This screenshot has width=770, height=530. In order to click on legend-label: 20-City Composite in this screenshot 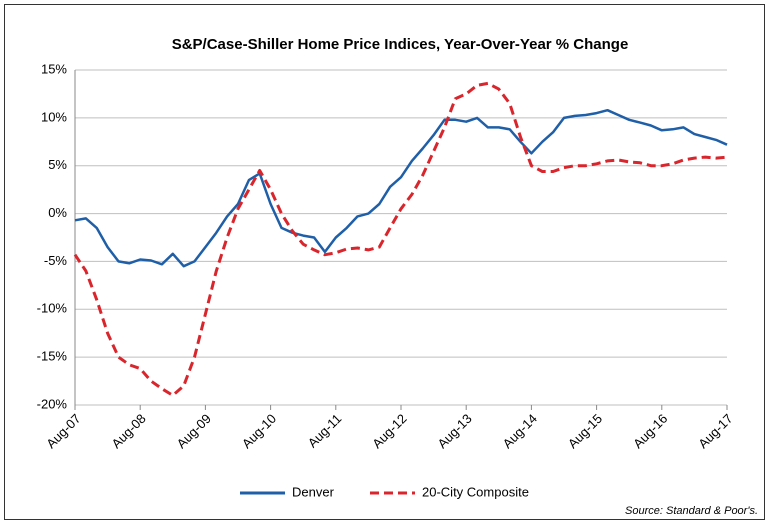, I will do `click(475, 491)`.